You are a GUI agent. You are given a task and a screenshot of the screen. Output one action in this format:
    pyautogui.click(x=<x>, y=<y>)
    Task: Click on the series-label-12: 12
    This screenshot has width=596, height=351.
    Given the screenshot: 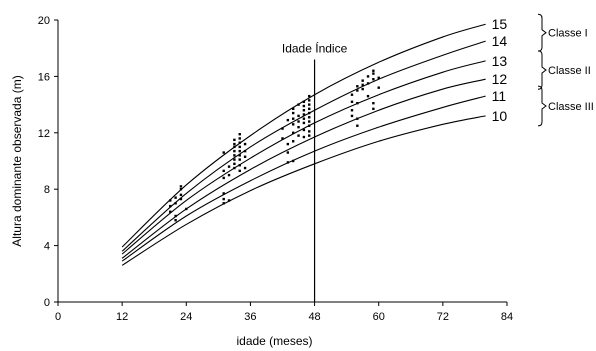 What is the action you would take?
    pyautogui.click(x=500, y=79)
    